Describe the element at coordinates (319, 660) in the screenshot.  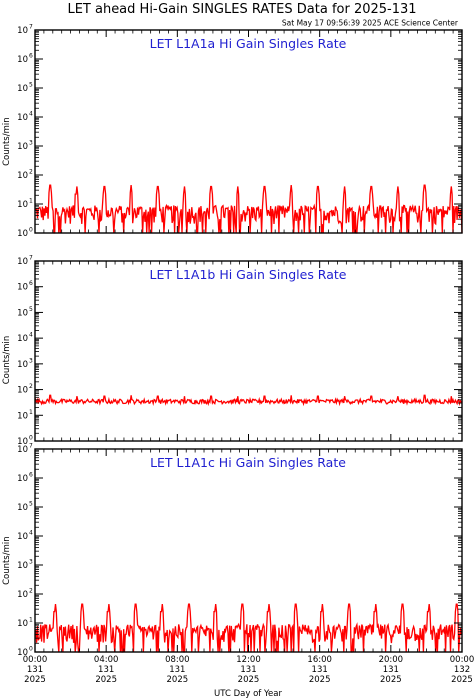
I see `x-tick-time: 16:00` at that location.